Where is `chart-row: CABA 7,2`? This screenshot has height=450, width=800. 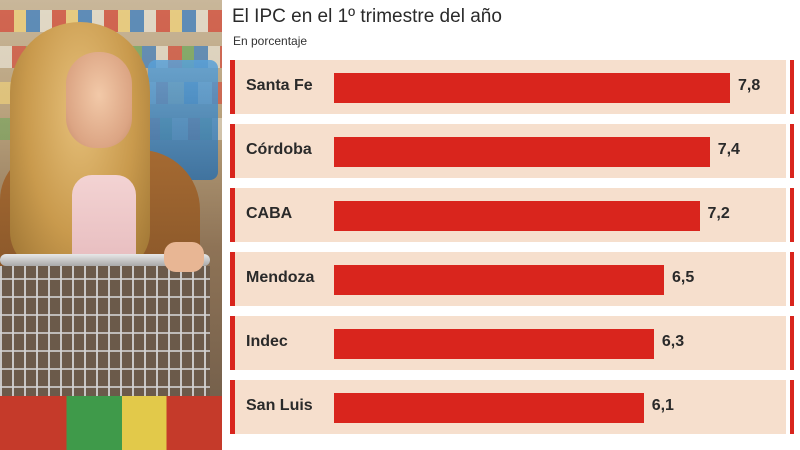 chart-row: CABA 7,2 is located at coordinates (512, 215).